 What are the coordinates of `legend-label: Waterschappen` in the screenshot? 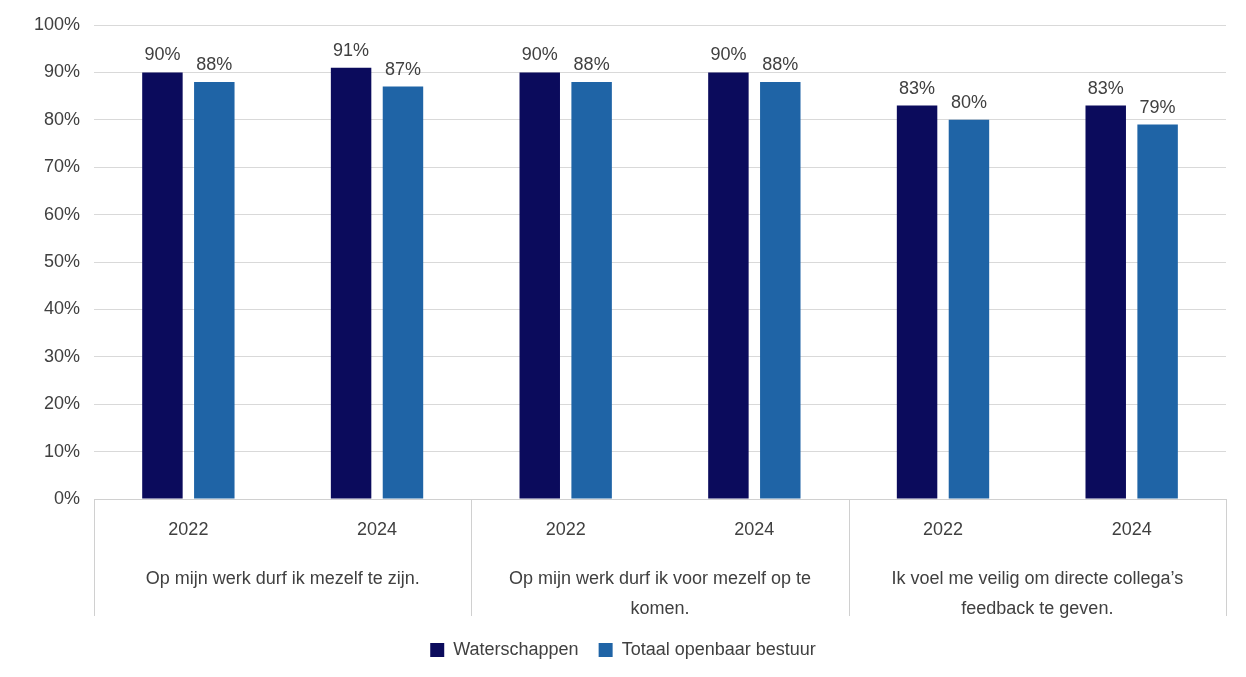 It's located at (516, 648).